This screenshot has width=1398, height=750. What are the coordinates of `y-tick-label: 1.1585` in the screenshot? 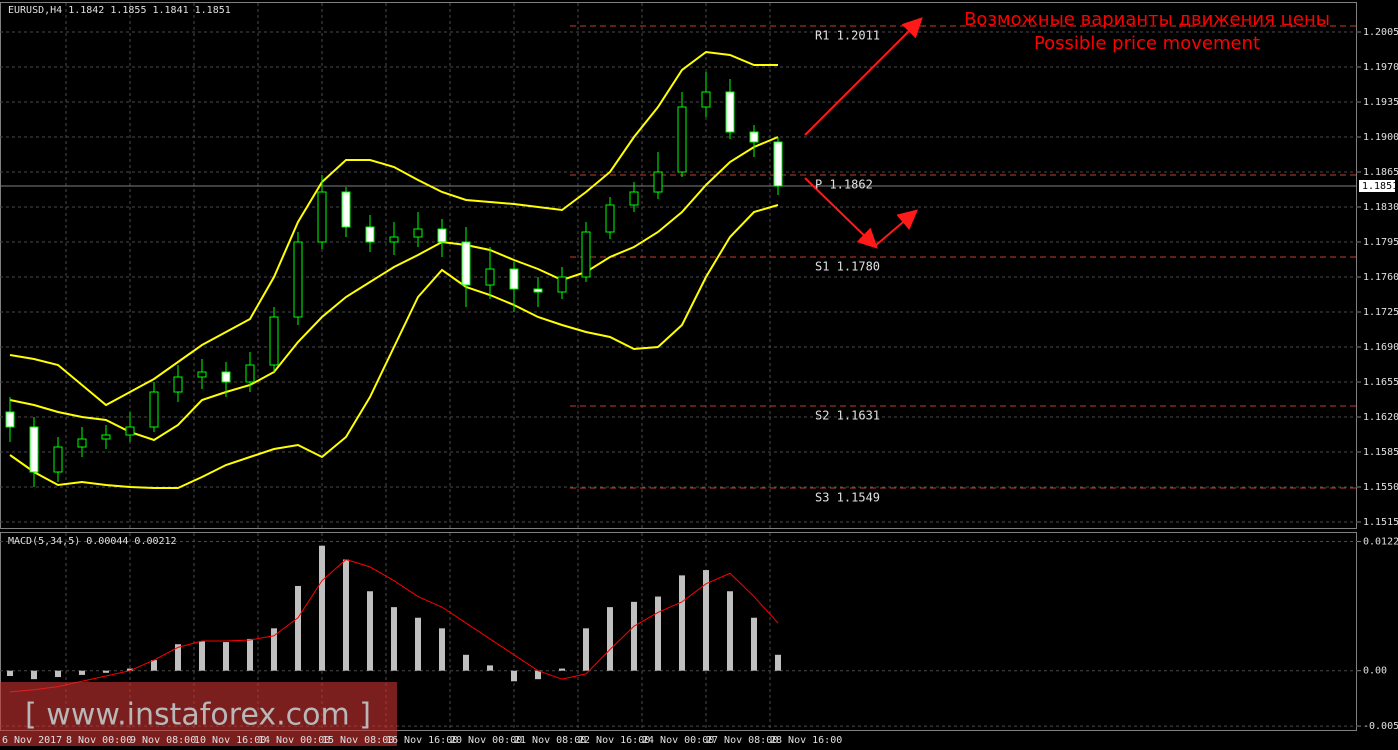 It's located at (1380, 452).